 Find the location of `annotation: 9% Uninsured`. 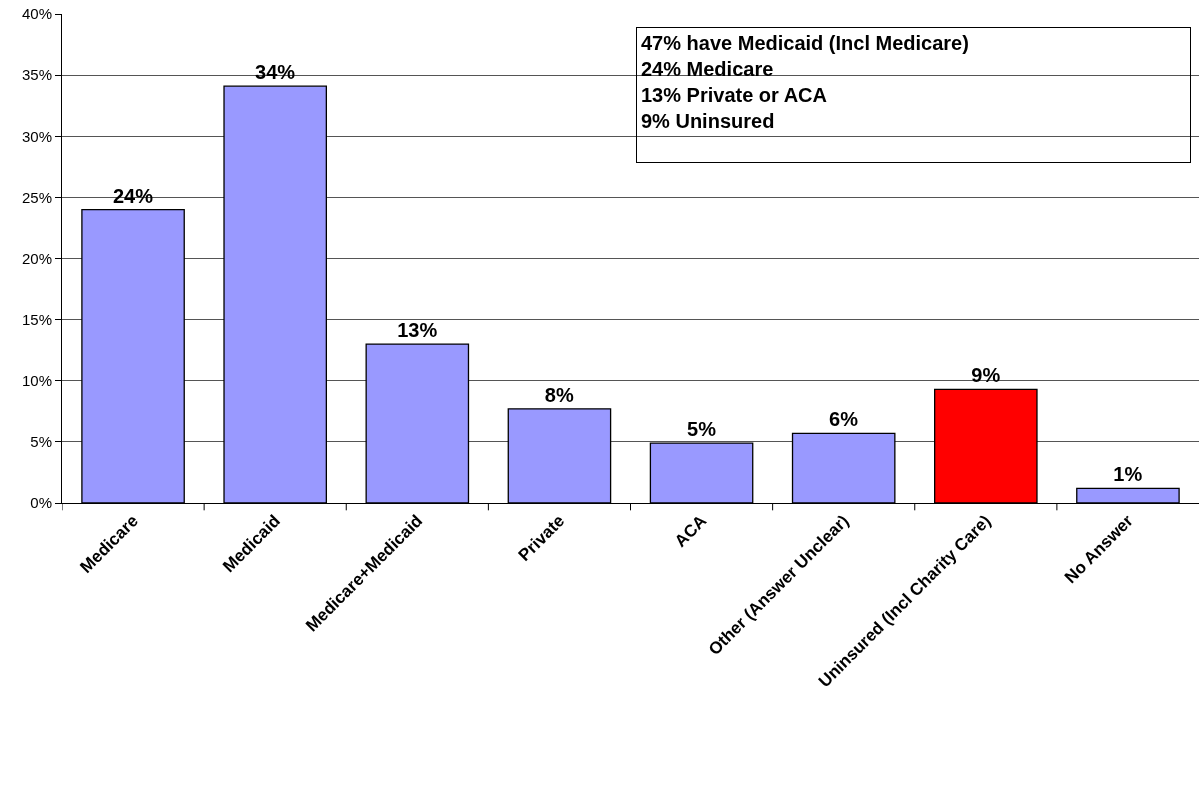

annotation: 9% Uninsured is located at coordinates (708, 121).